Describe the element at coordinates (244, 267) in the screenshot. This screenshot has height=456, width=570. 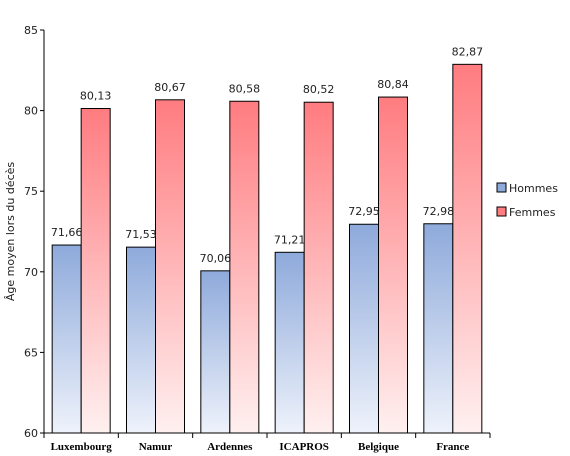
I see `bar-femmes-ardennes` at that location.